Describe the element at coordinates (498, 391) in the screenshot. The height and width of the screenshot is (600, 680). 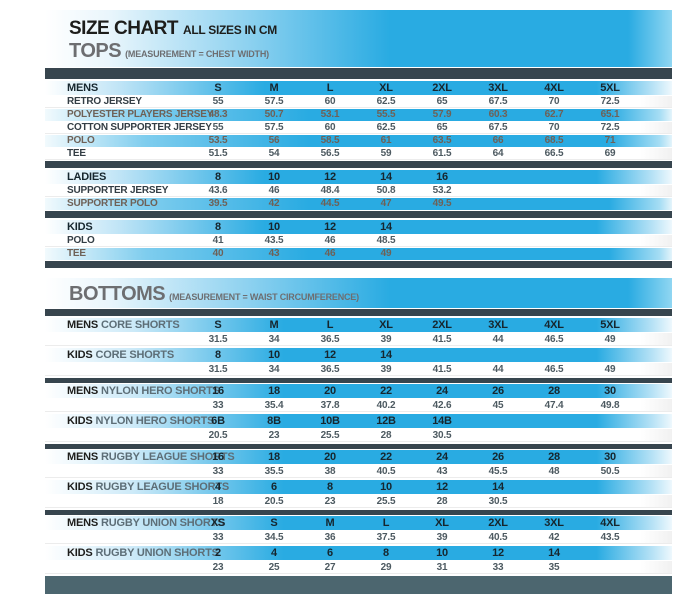
I see `size-header-cell: 26` at that location.